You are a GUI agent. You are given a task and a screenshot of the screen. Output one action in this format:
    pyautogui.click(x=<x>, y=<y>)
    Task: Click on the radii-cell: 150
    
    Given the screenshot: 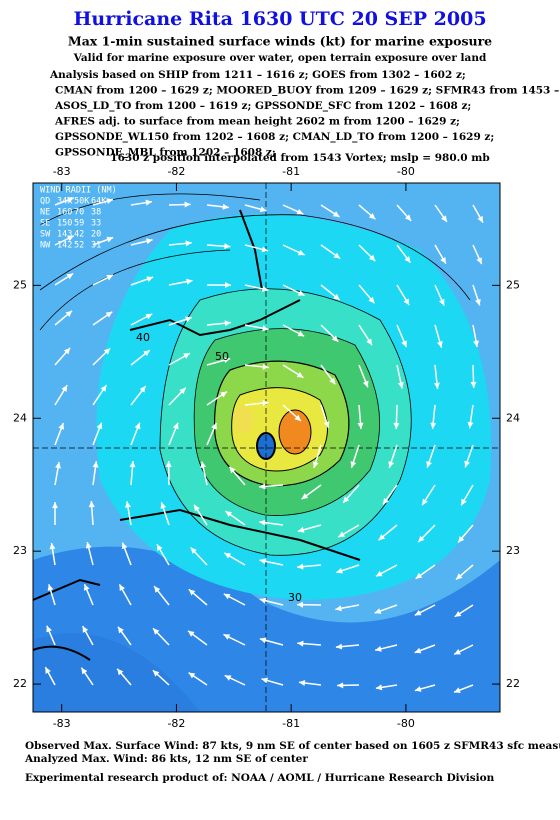 What is the action you would take?
    pyautogui.click(x=64, y=224)
    